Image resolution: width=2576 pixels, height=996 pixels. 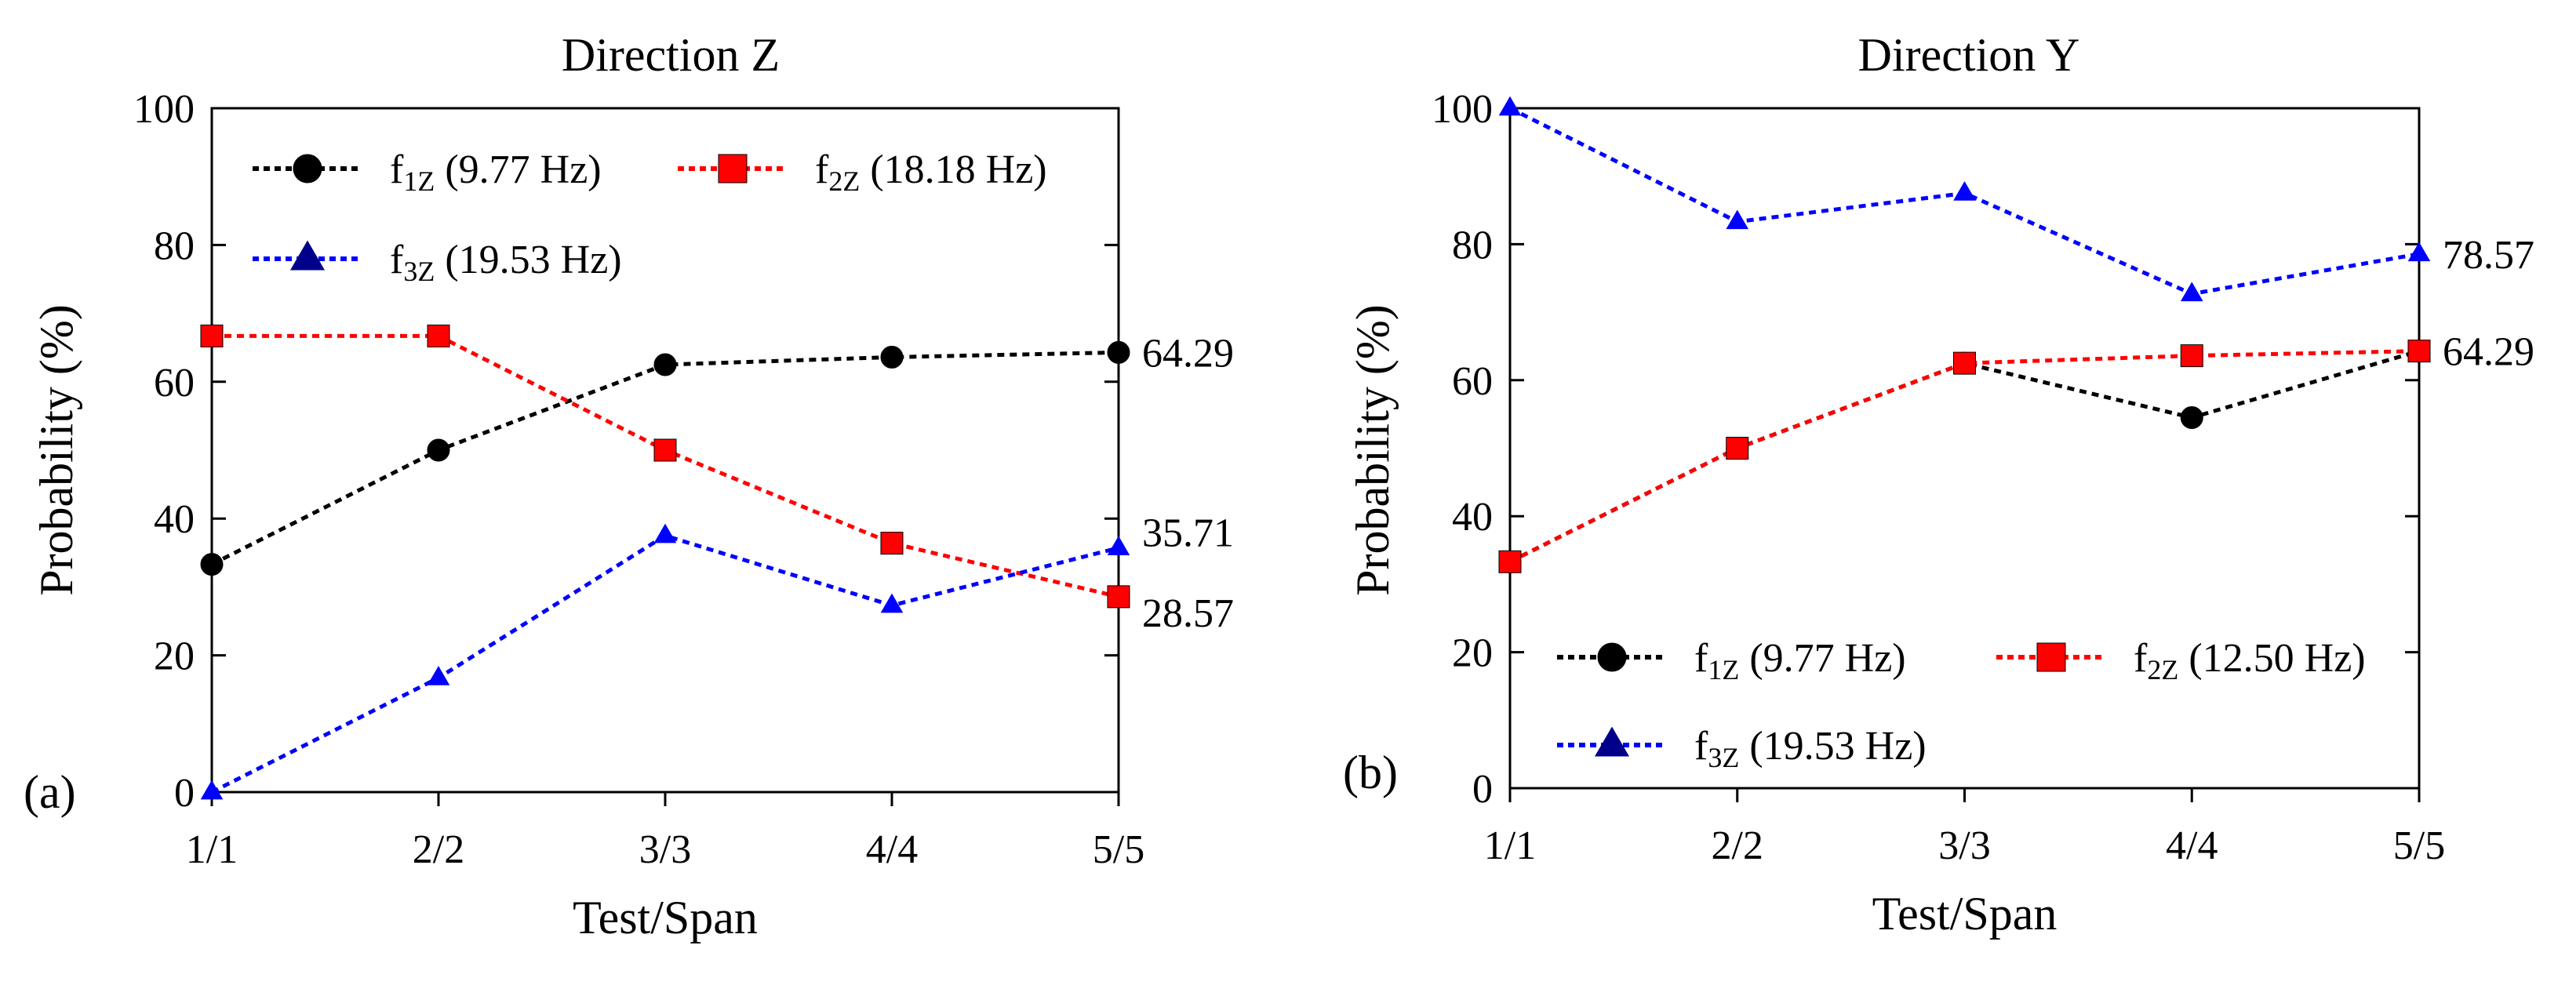 I want to click on x-tick-label: 5/5, so click(x=2419, y=846).